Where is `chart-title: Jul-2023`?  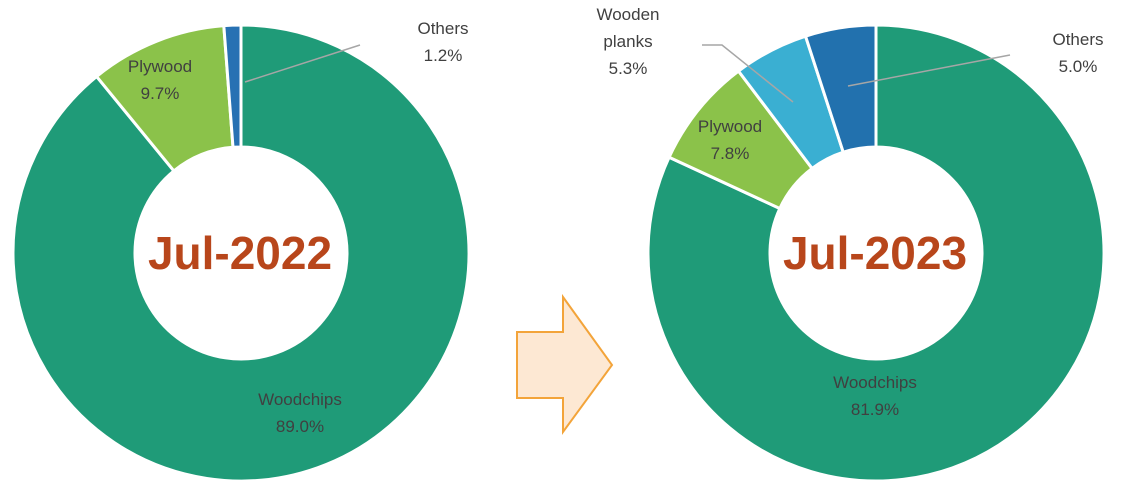 chart-title: Jul-2023 is located at coordinates (875, 253).